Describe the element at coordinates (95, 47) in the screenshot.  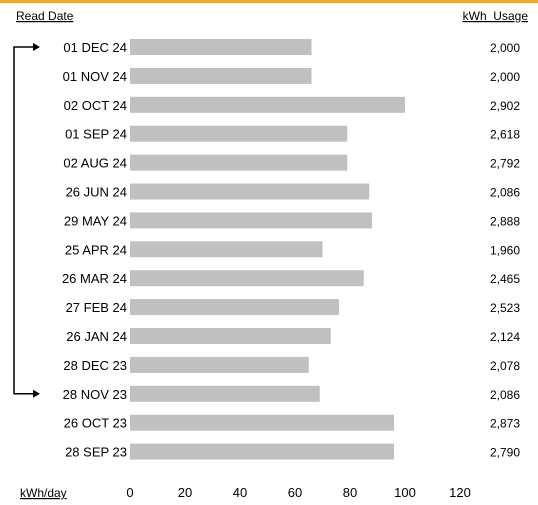
I see `date-label: 01 DEC 24` at that location.